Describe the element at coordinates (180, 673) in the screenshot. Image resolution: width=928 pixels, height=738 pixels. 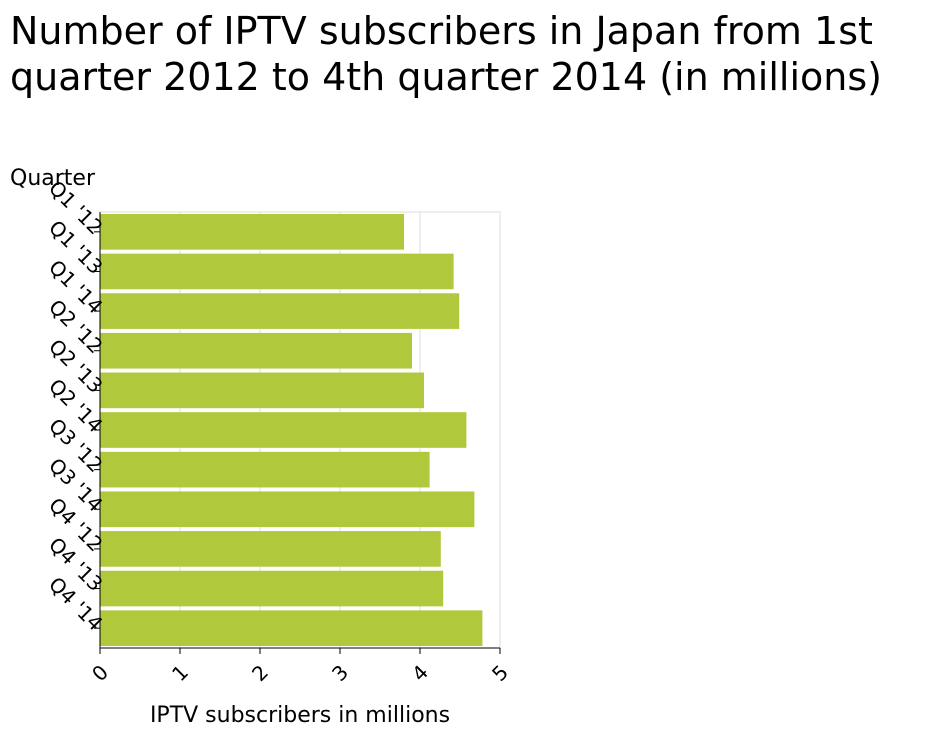
I see `x-tick-label: 1` at that location.